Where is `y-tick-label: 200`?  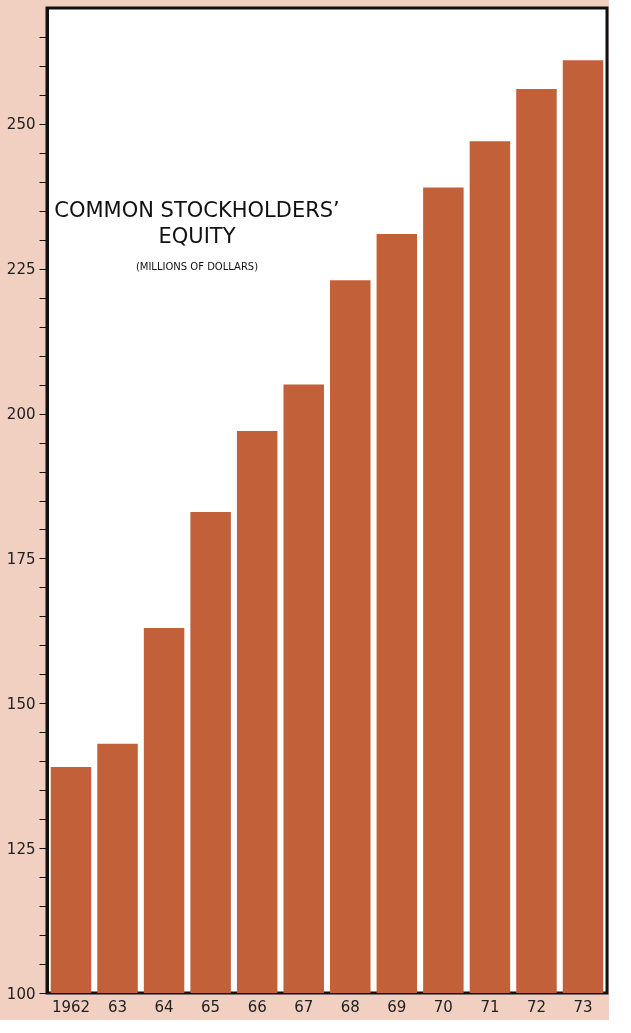
y-tick-label: 200 is located at coordinates (21, 414).